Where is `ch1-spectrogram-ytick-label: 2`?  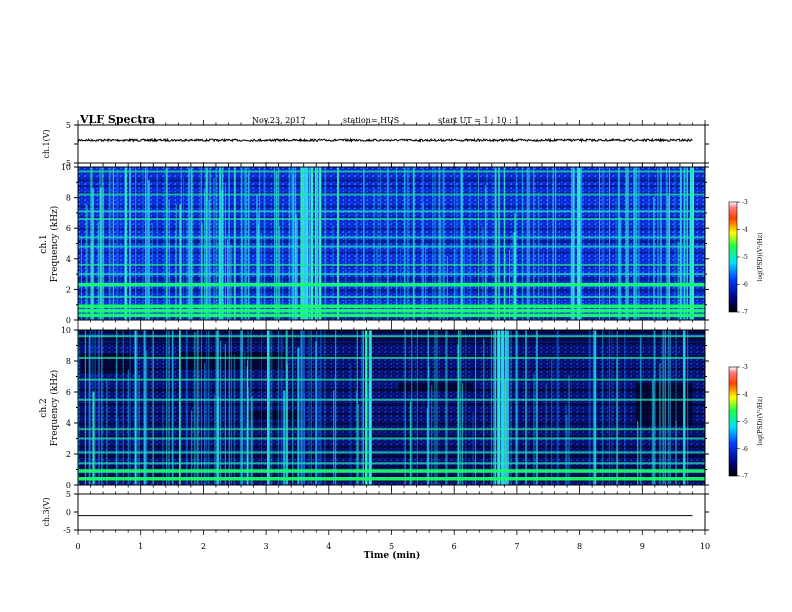 ch1-spectrogram-ytick-label: 2 is located at coordinates (68, 289).